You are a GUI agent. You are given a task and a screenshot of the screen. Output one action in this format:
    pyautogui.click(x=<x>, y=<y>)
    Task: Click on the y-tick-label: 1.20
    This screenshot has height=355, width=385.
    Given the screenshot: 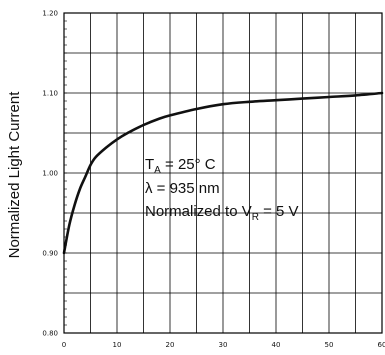 What is the action you would take?
    pyautogui.click(x=50, y=14)
    